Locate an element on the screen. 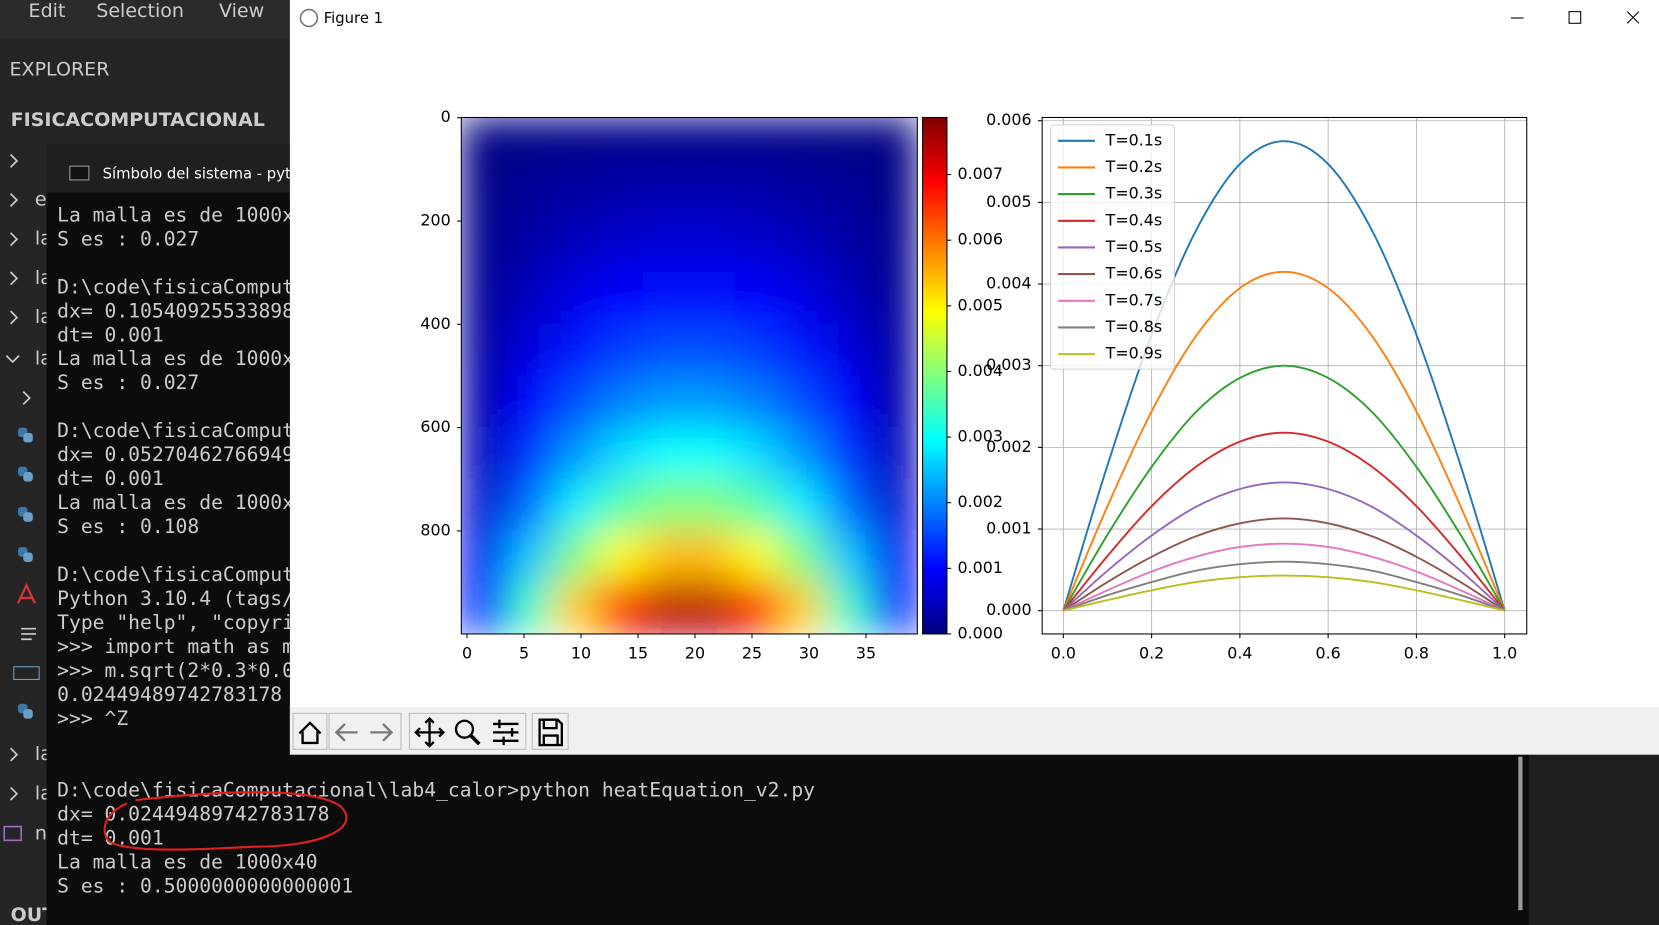 The width and height of the screenshot is (1659, 925). legend-label: T=0.1s is located at coordinates (1133, 139).